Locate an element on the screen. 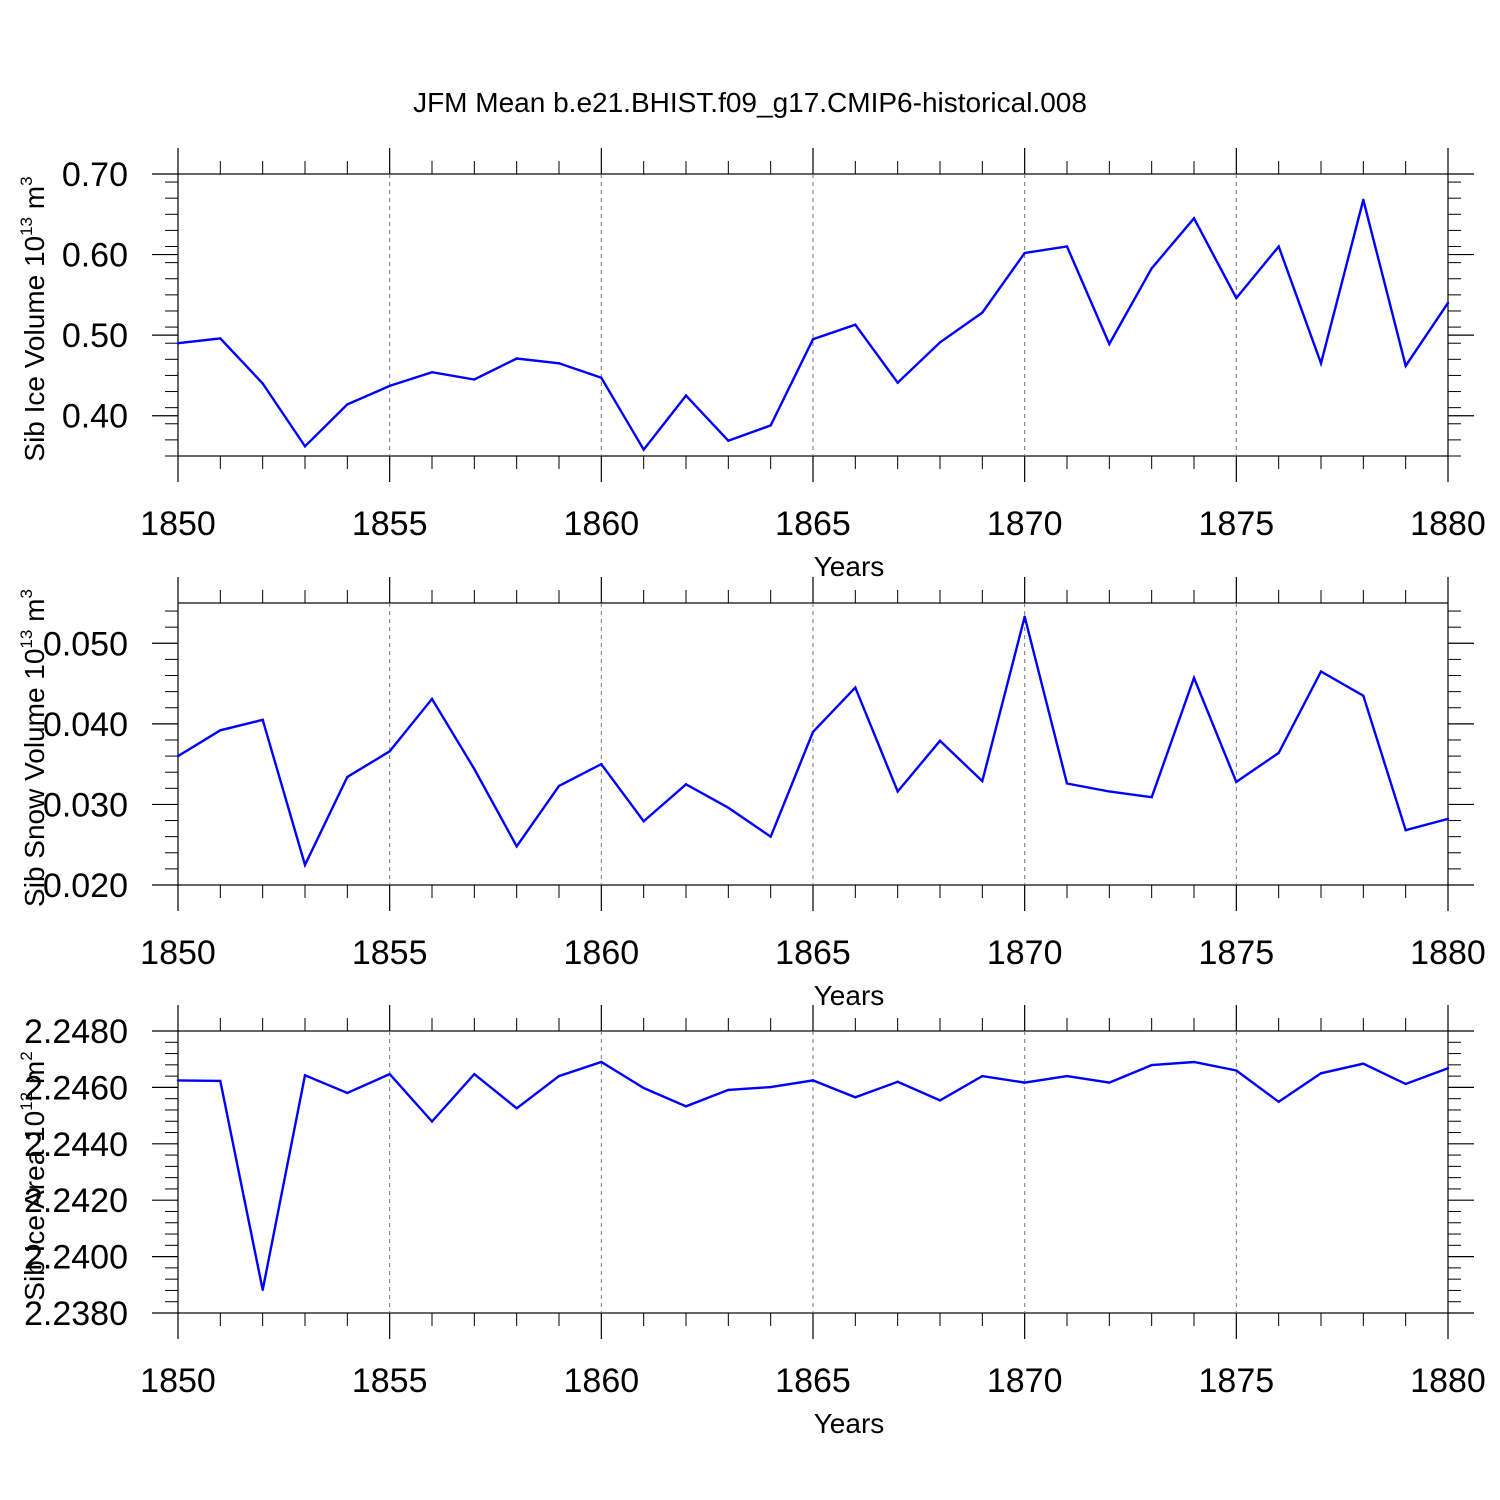 The width and height of the screenshot is (1500, 1500). y-tick-label: 2.2420 is located at coordinates (76, 1201).